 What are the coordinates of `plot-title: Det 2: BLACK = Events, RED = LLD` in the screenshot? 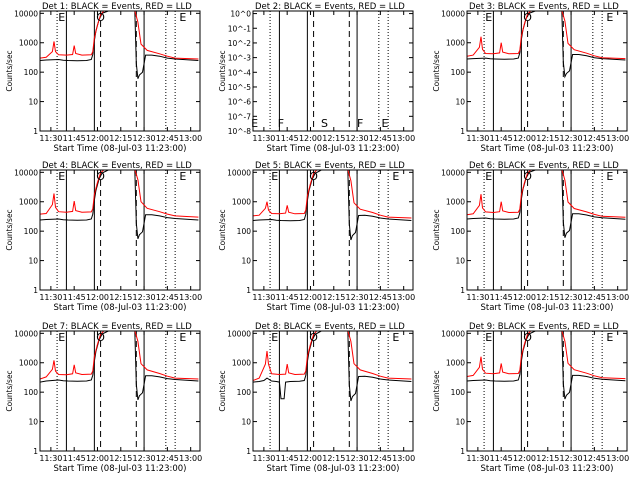 It's located at (330, 7).